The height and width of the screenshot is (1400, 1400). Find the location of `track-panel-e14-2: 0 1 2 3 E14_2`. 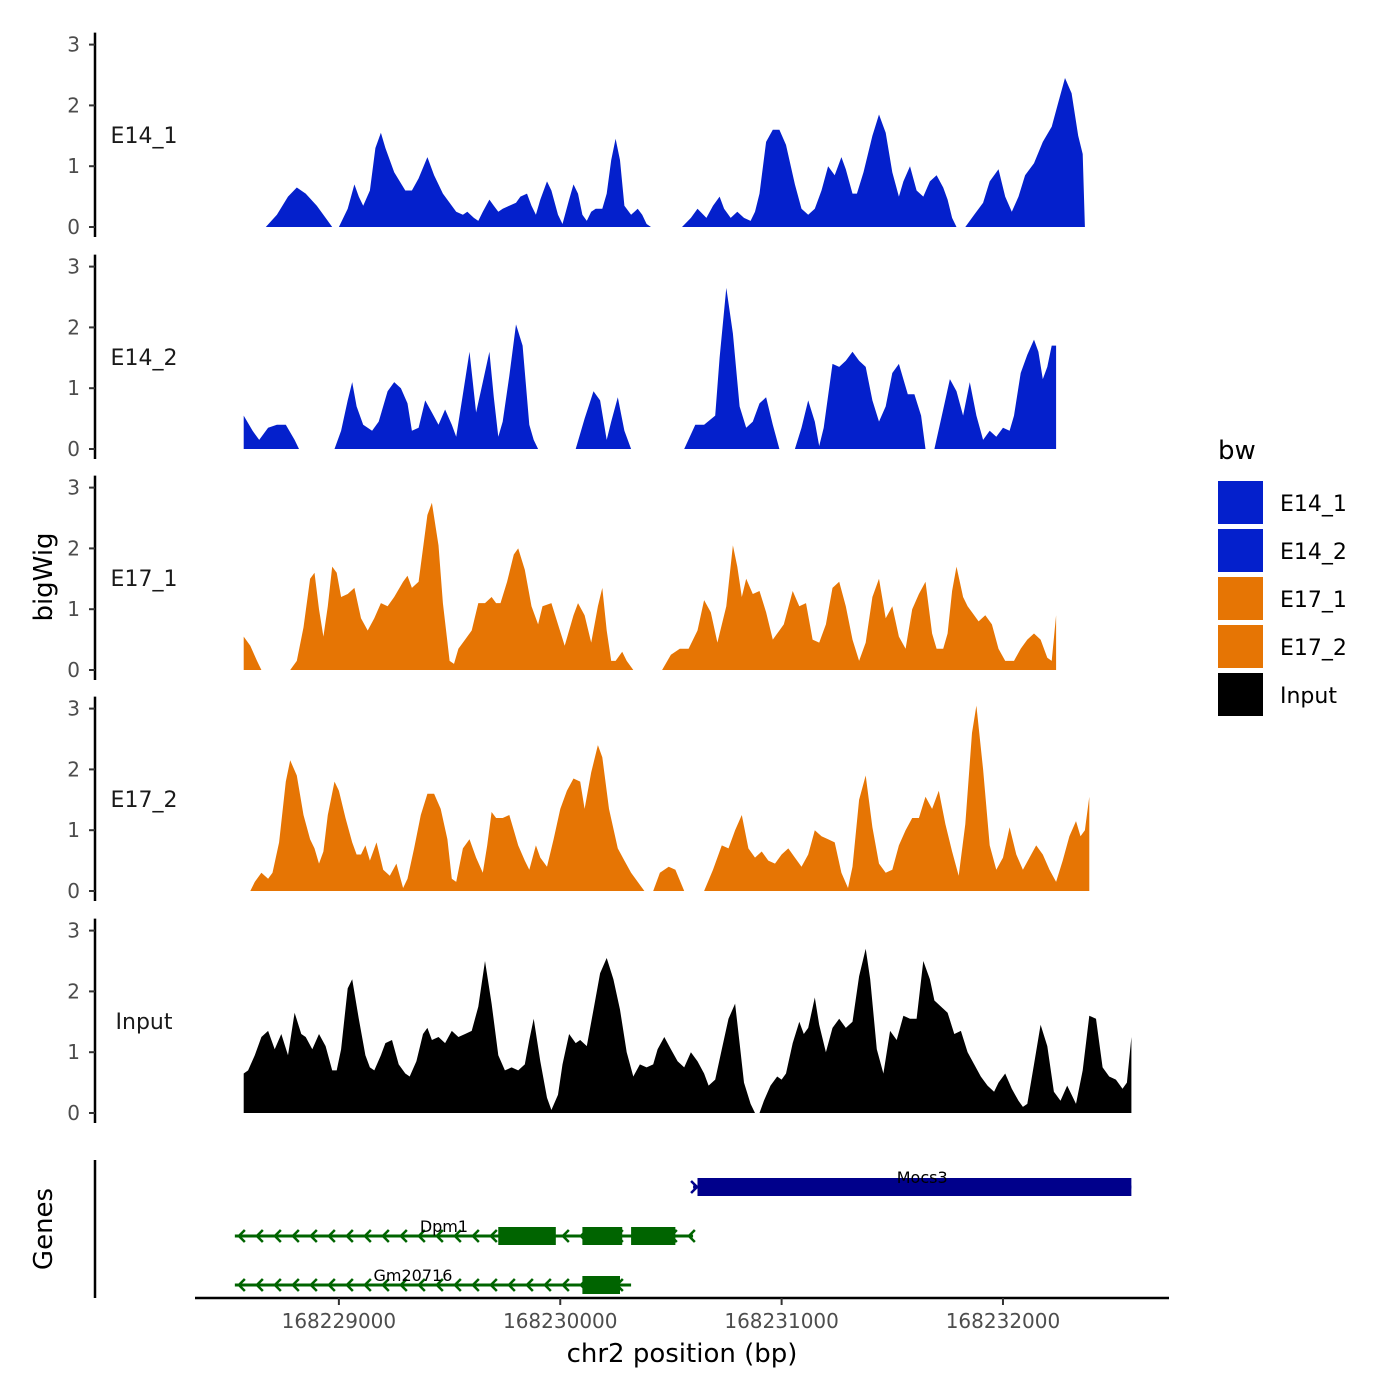

track-panel-e14-2: 0 1 2 3 E14_2 is located at coordinates (562, 357).